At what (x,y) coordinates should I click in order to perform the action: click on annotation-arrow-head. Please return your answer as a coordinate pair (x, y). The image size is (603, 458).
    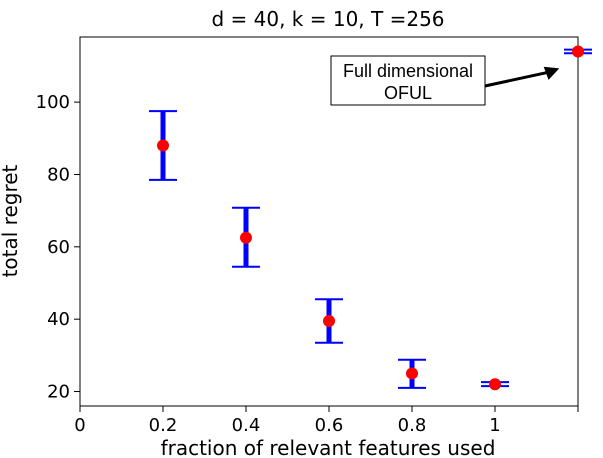
    Looking at the image, I should click on (551, 73).